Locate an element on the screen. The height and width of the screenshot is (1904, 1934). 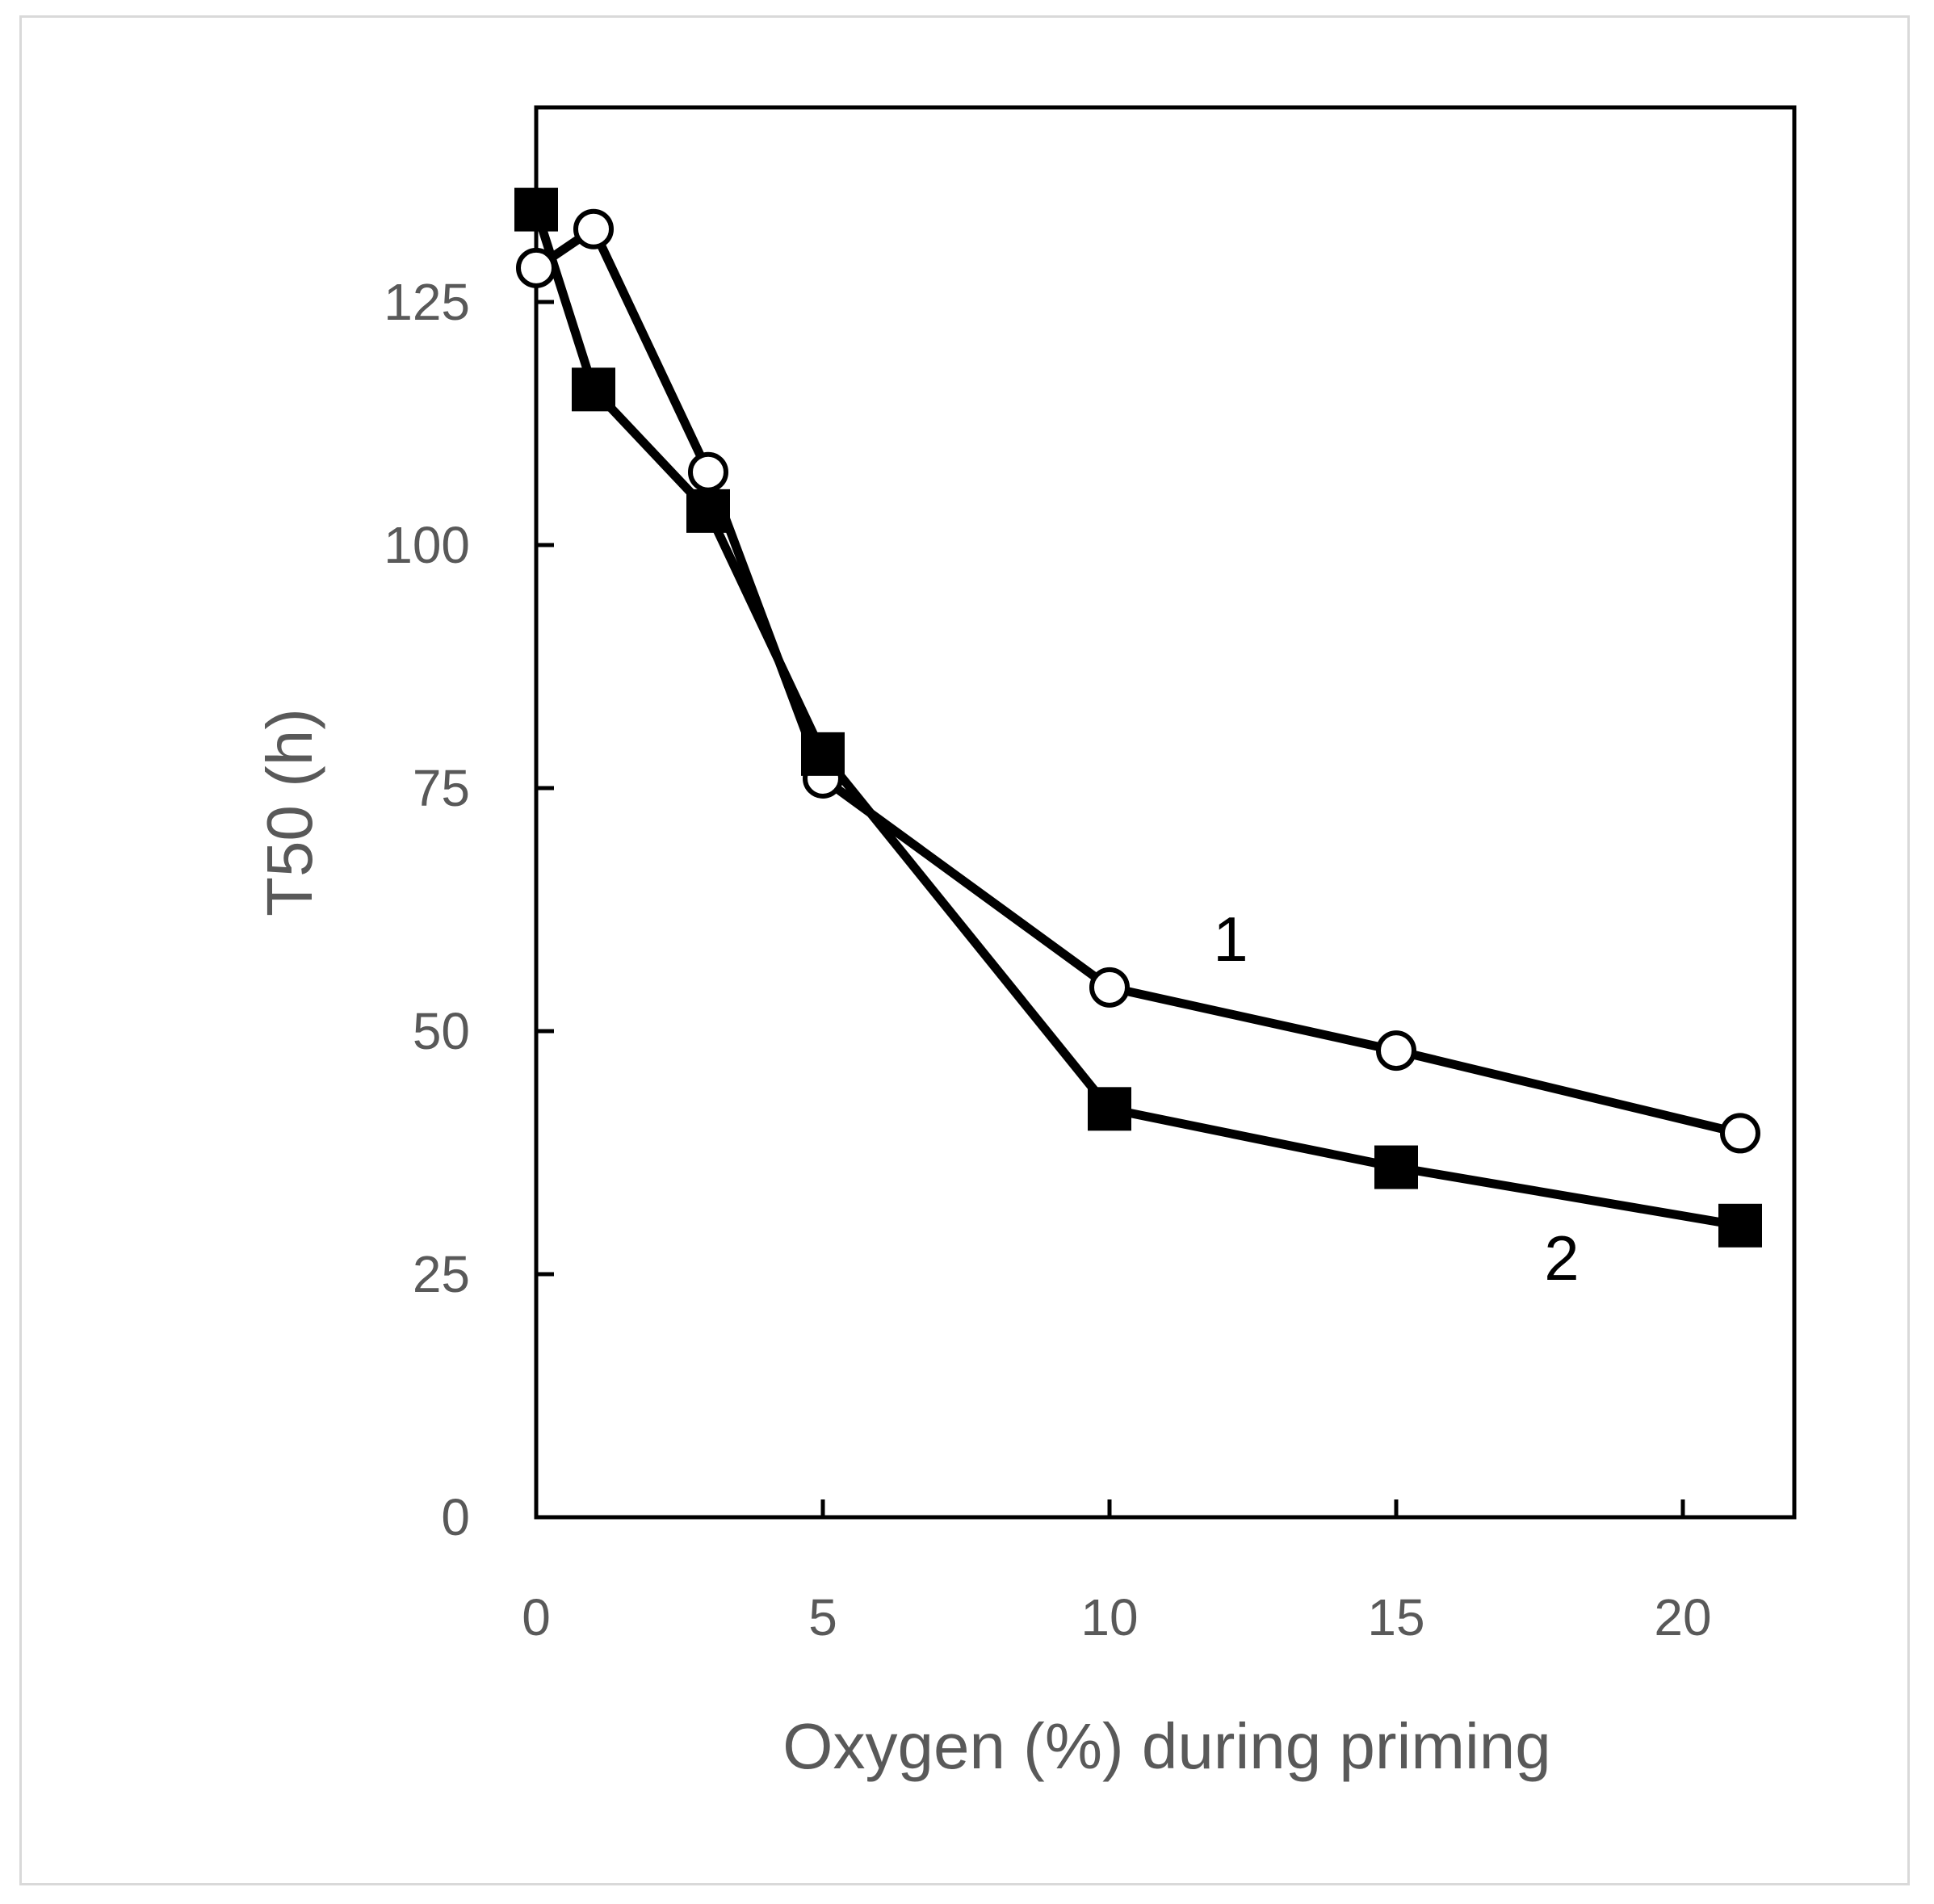
x-axis-ticks: 0 5 10 15 20 is located at coordinates (1117, 1572).